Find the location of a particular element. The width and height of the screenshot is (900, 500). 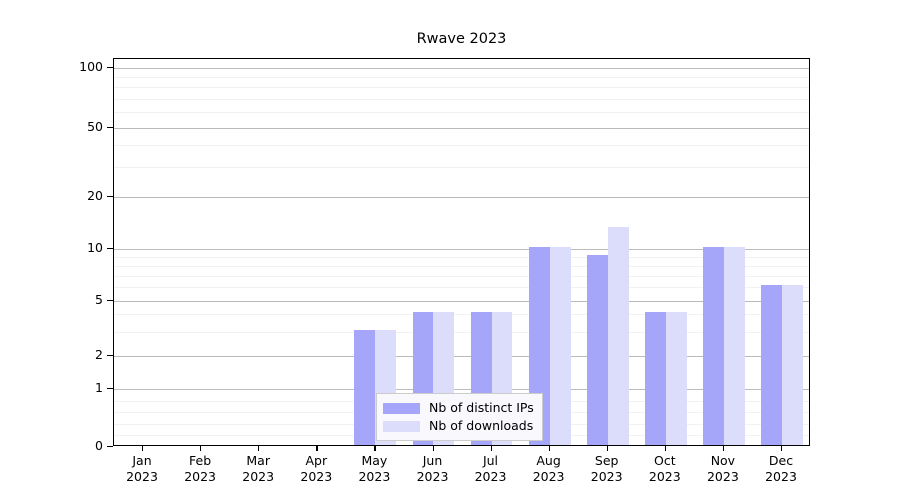

legend-item-distinct-ips: Nb of distinct IPs is located at coordinates (458, 408).